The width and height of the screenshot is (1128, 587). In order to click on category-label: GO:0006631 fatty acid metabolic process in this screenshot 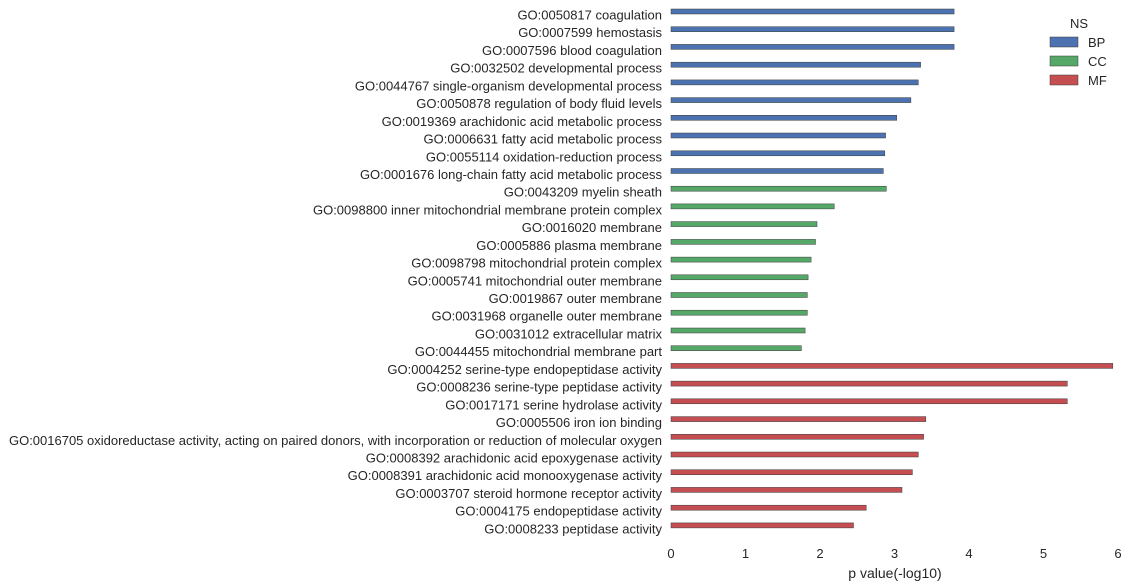, I will do `click(543, 139)`.